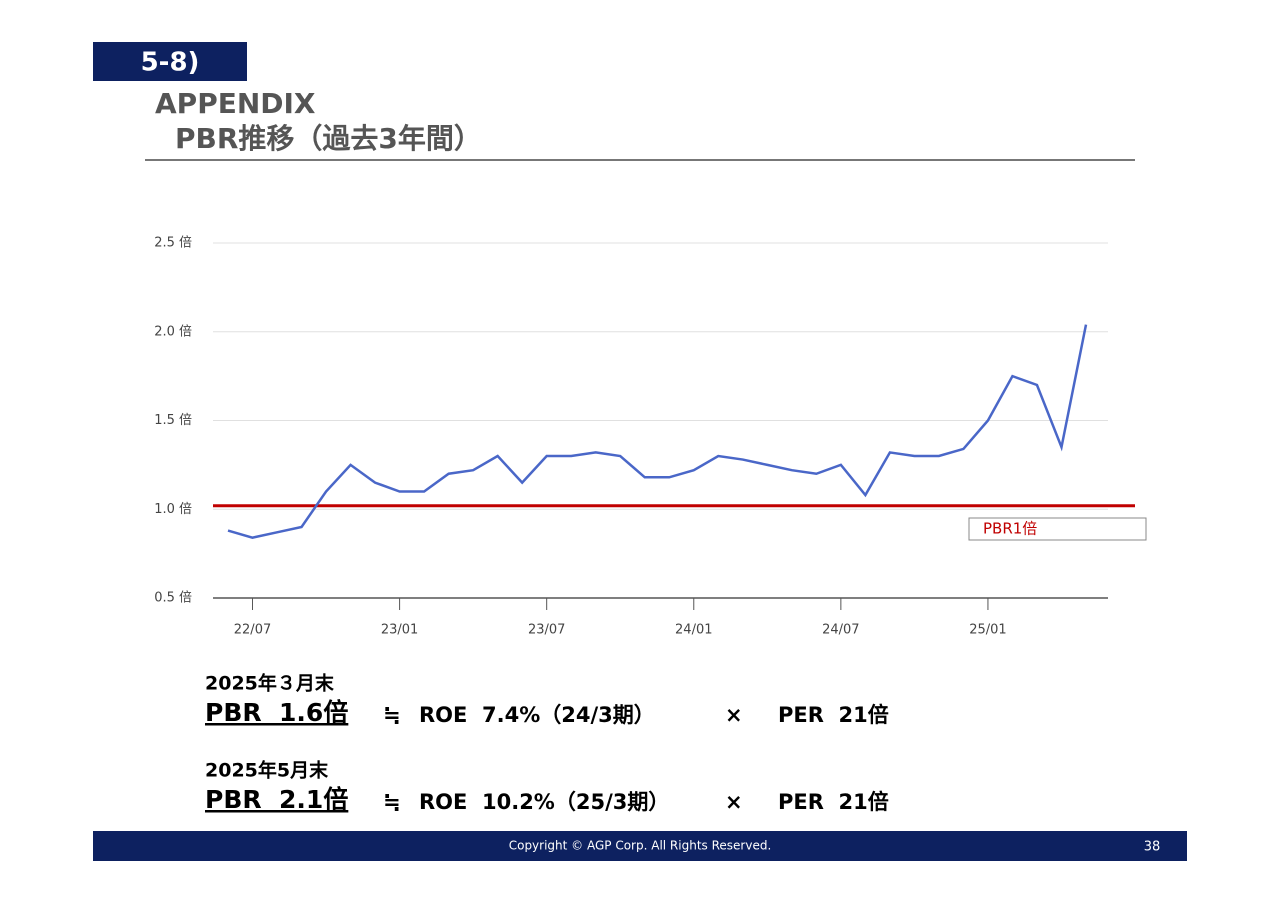  I want to click on footer-bar, so click(640, 846).